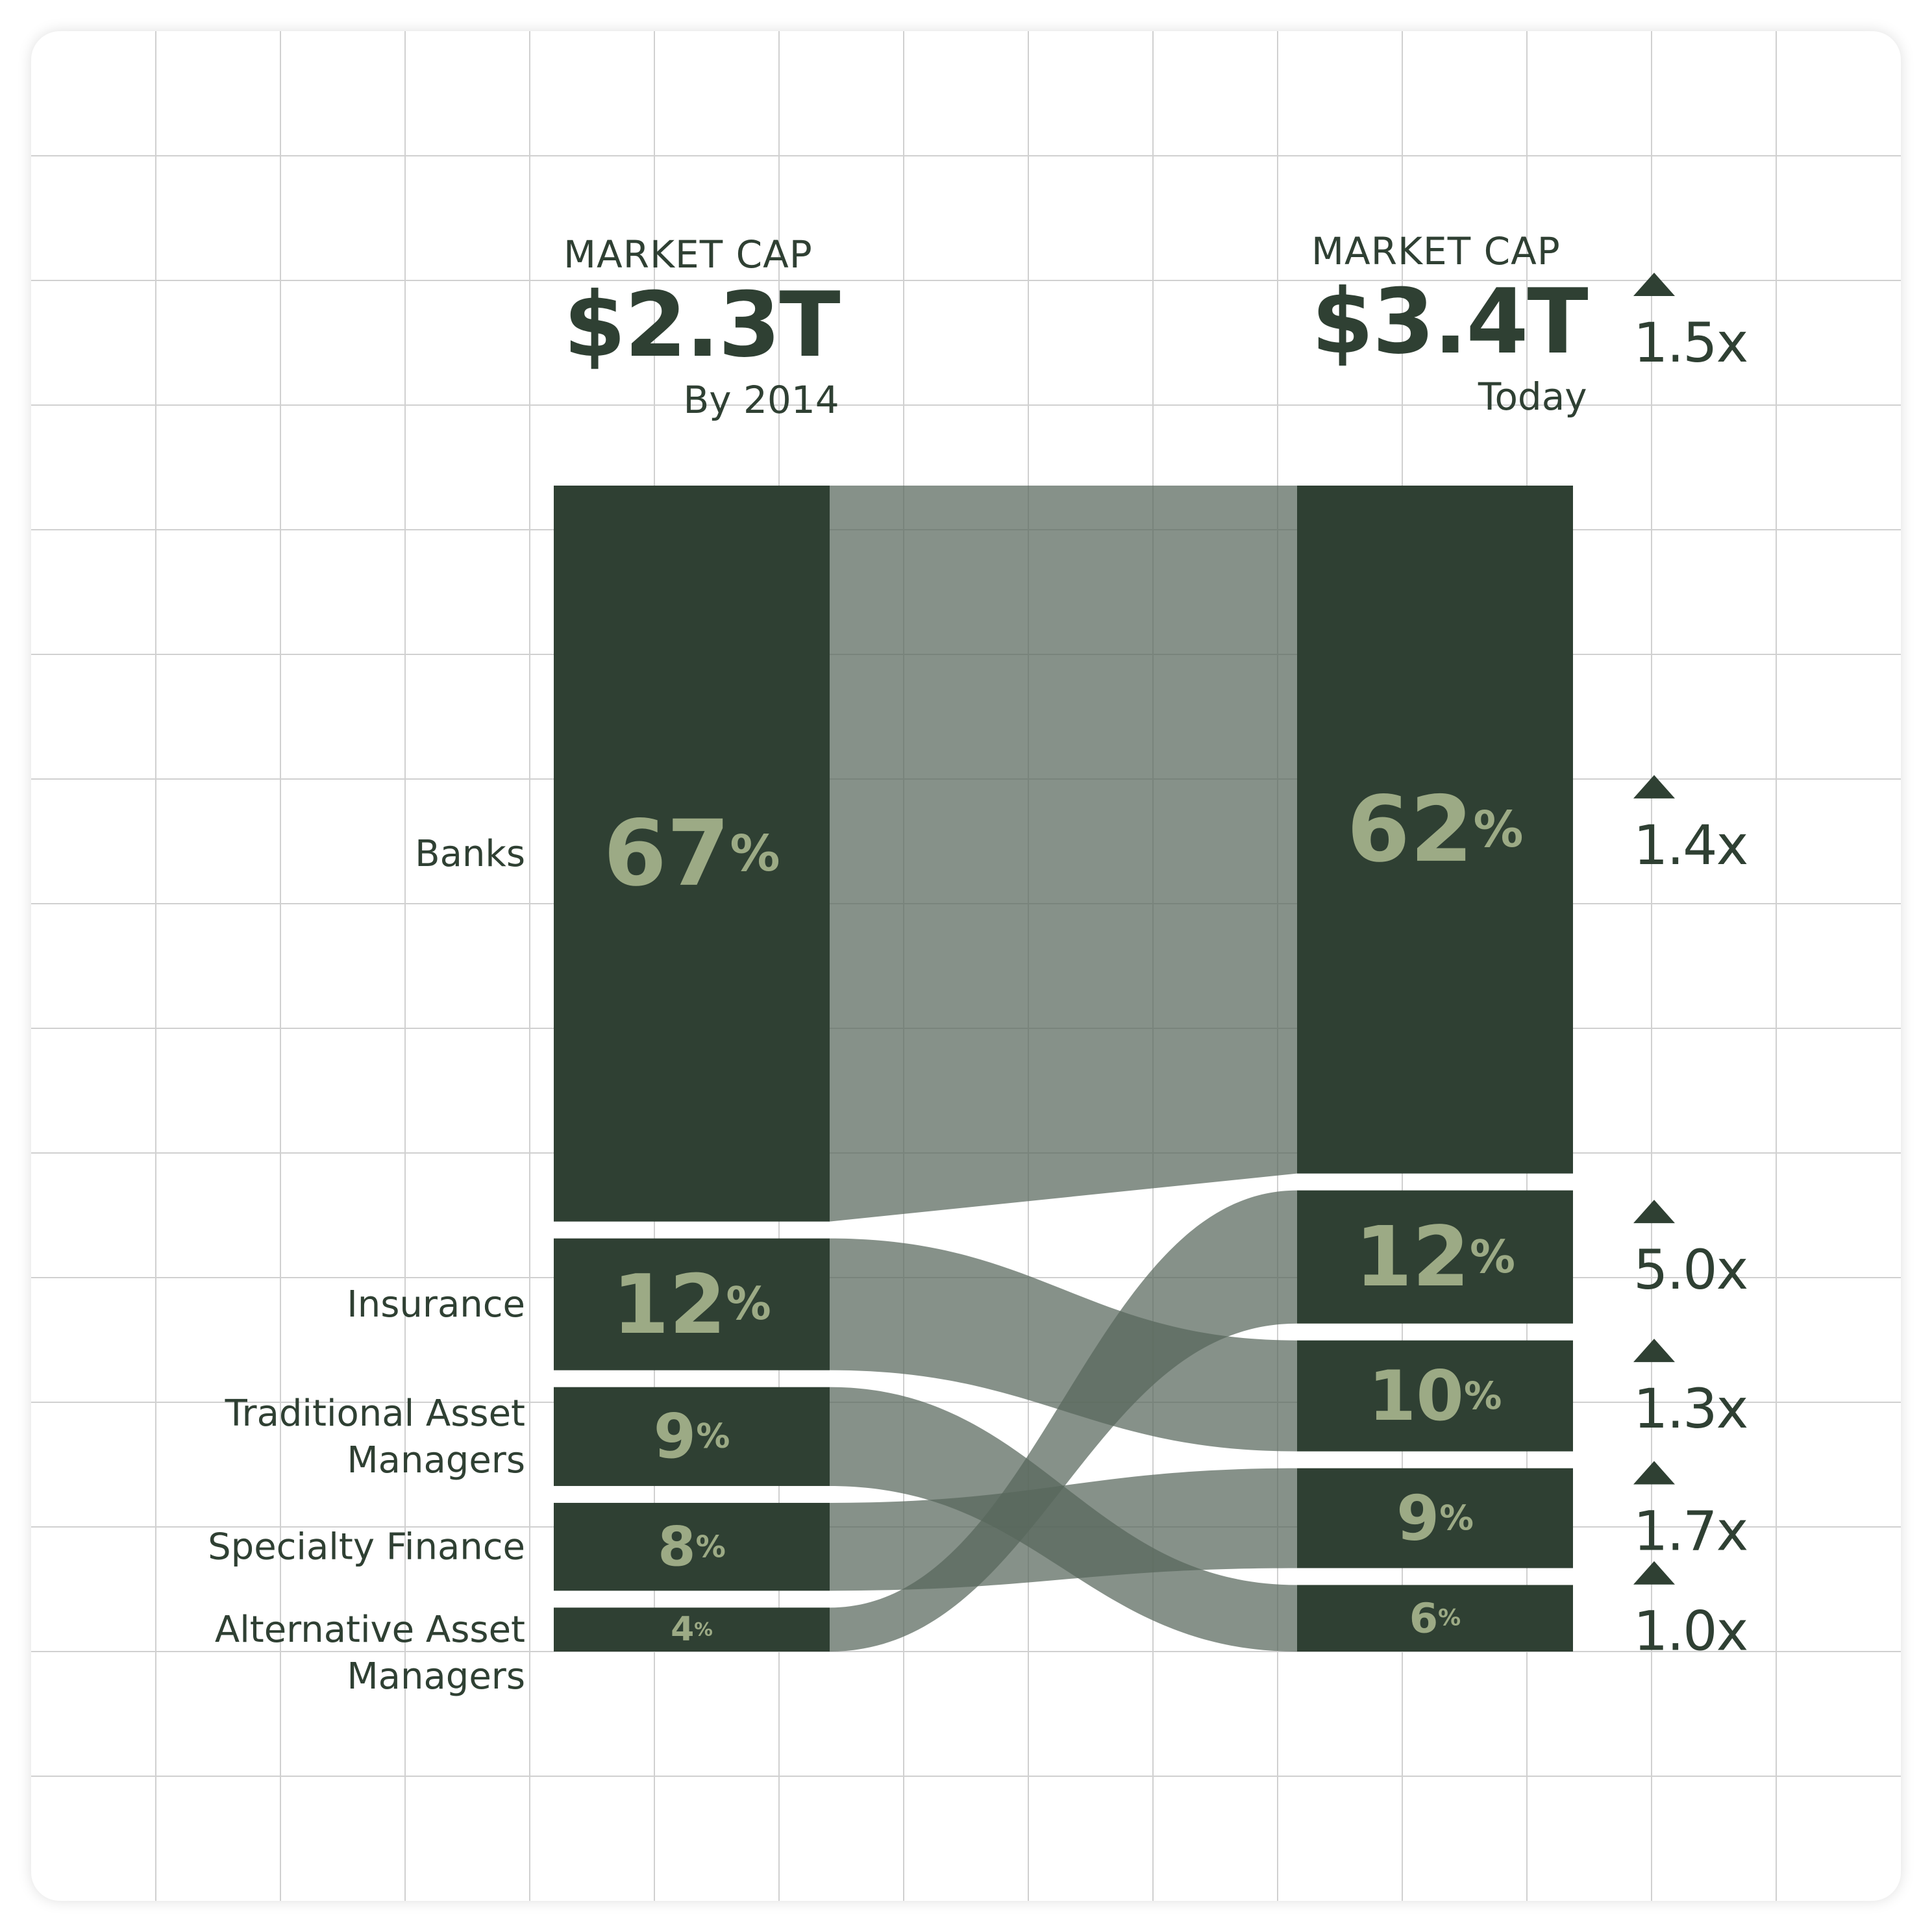 This screenshot has height=1932, width=1932. I want to click on bar-right-banks, so click(1435, 830).